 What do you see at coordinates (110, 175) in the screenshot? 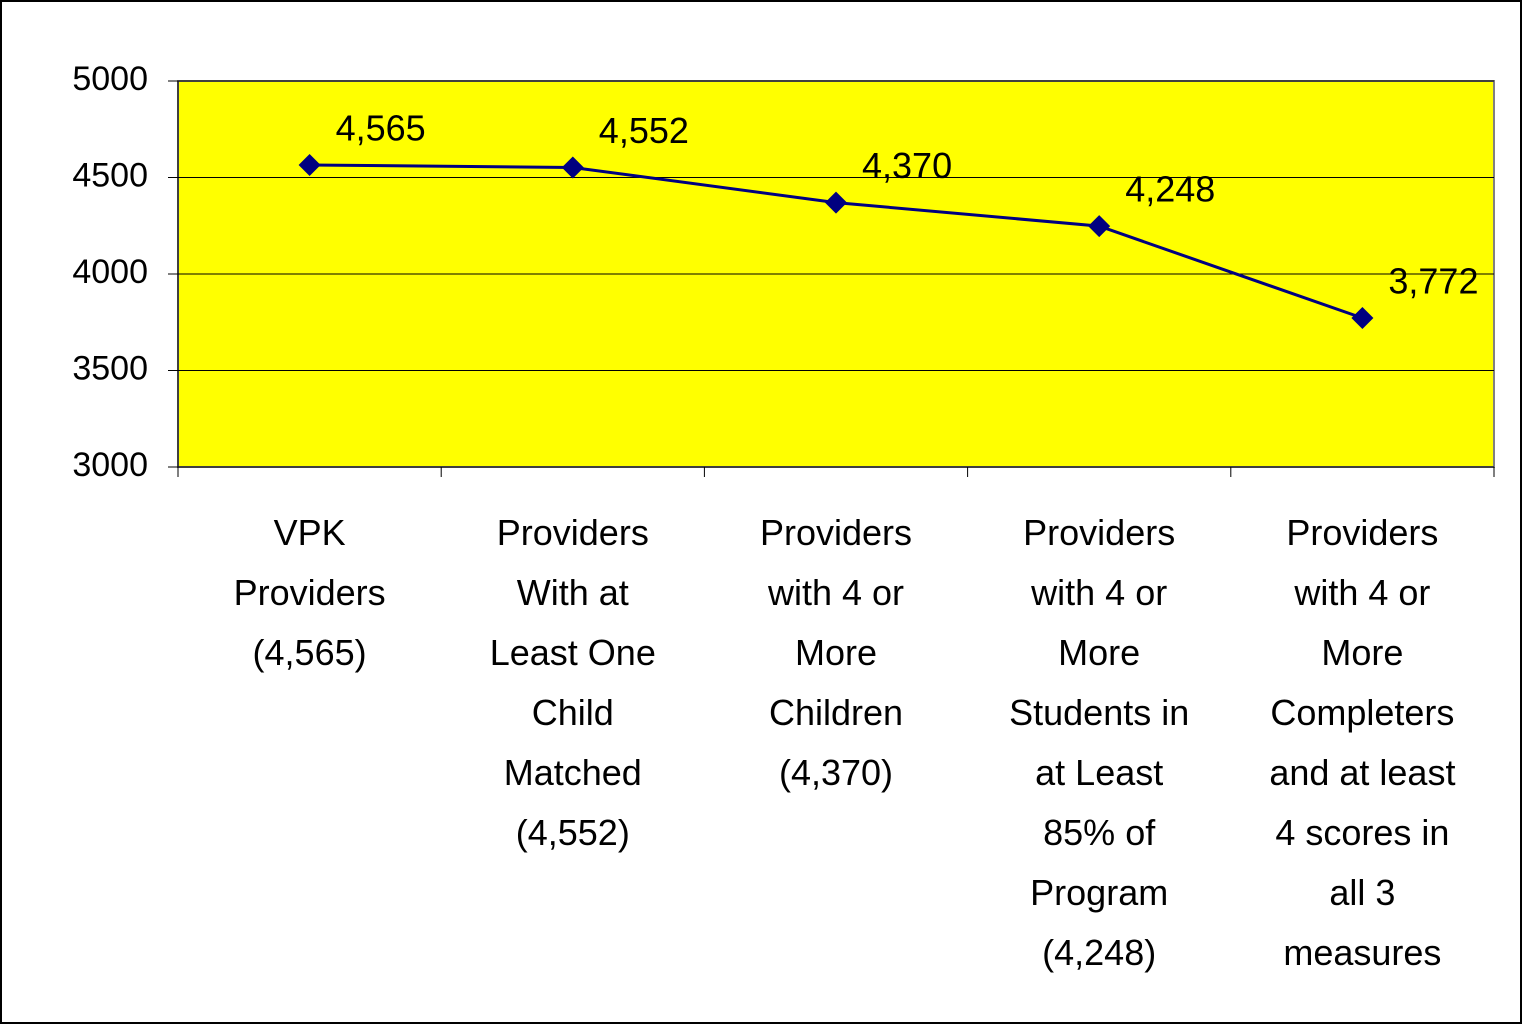
I see `y-tick-label: 4500` at bounding box center [110, 175].